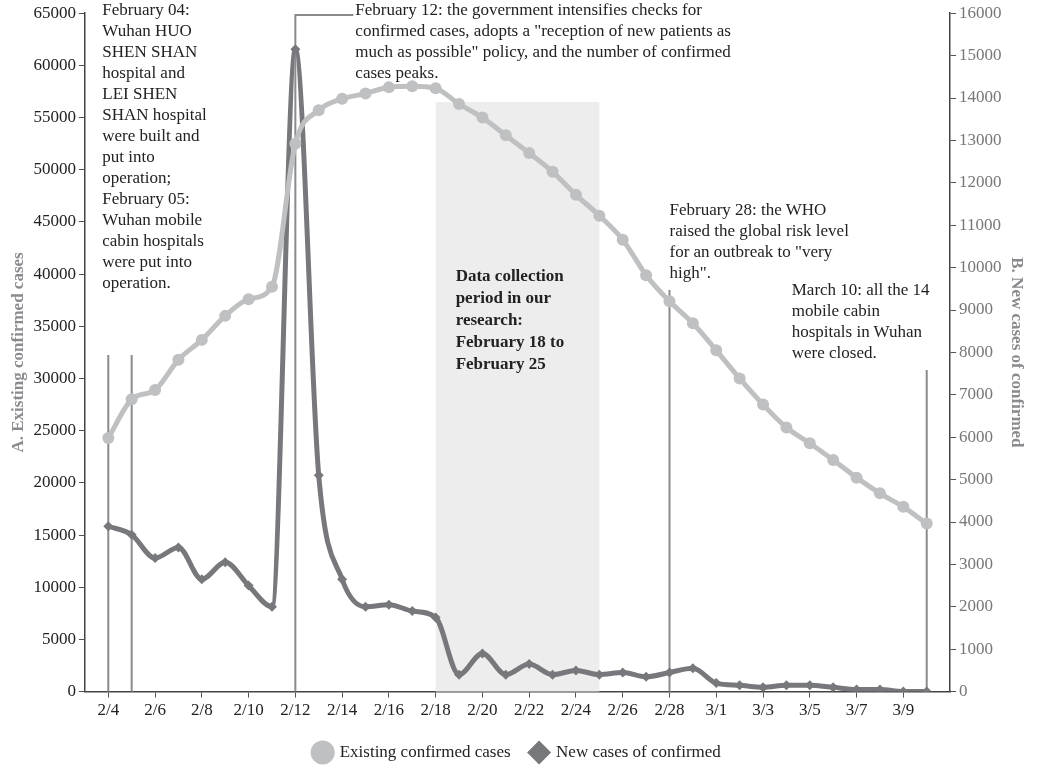  What do you see at coordinates (54, 430) in the screenshot?
I see `y-tick-label: 25000` at bounding box center [54, 430].